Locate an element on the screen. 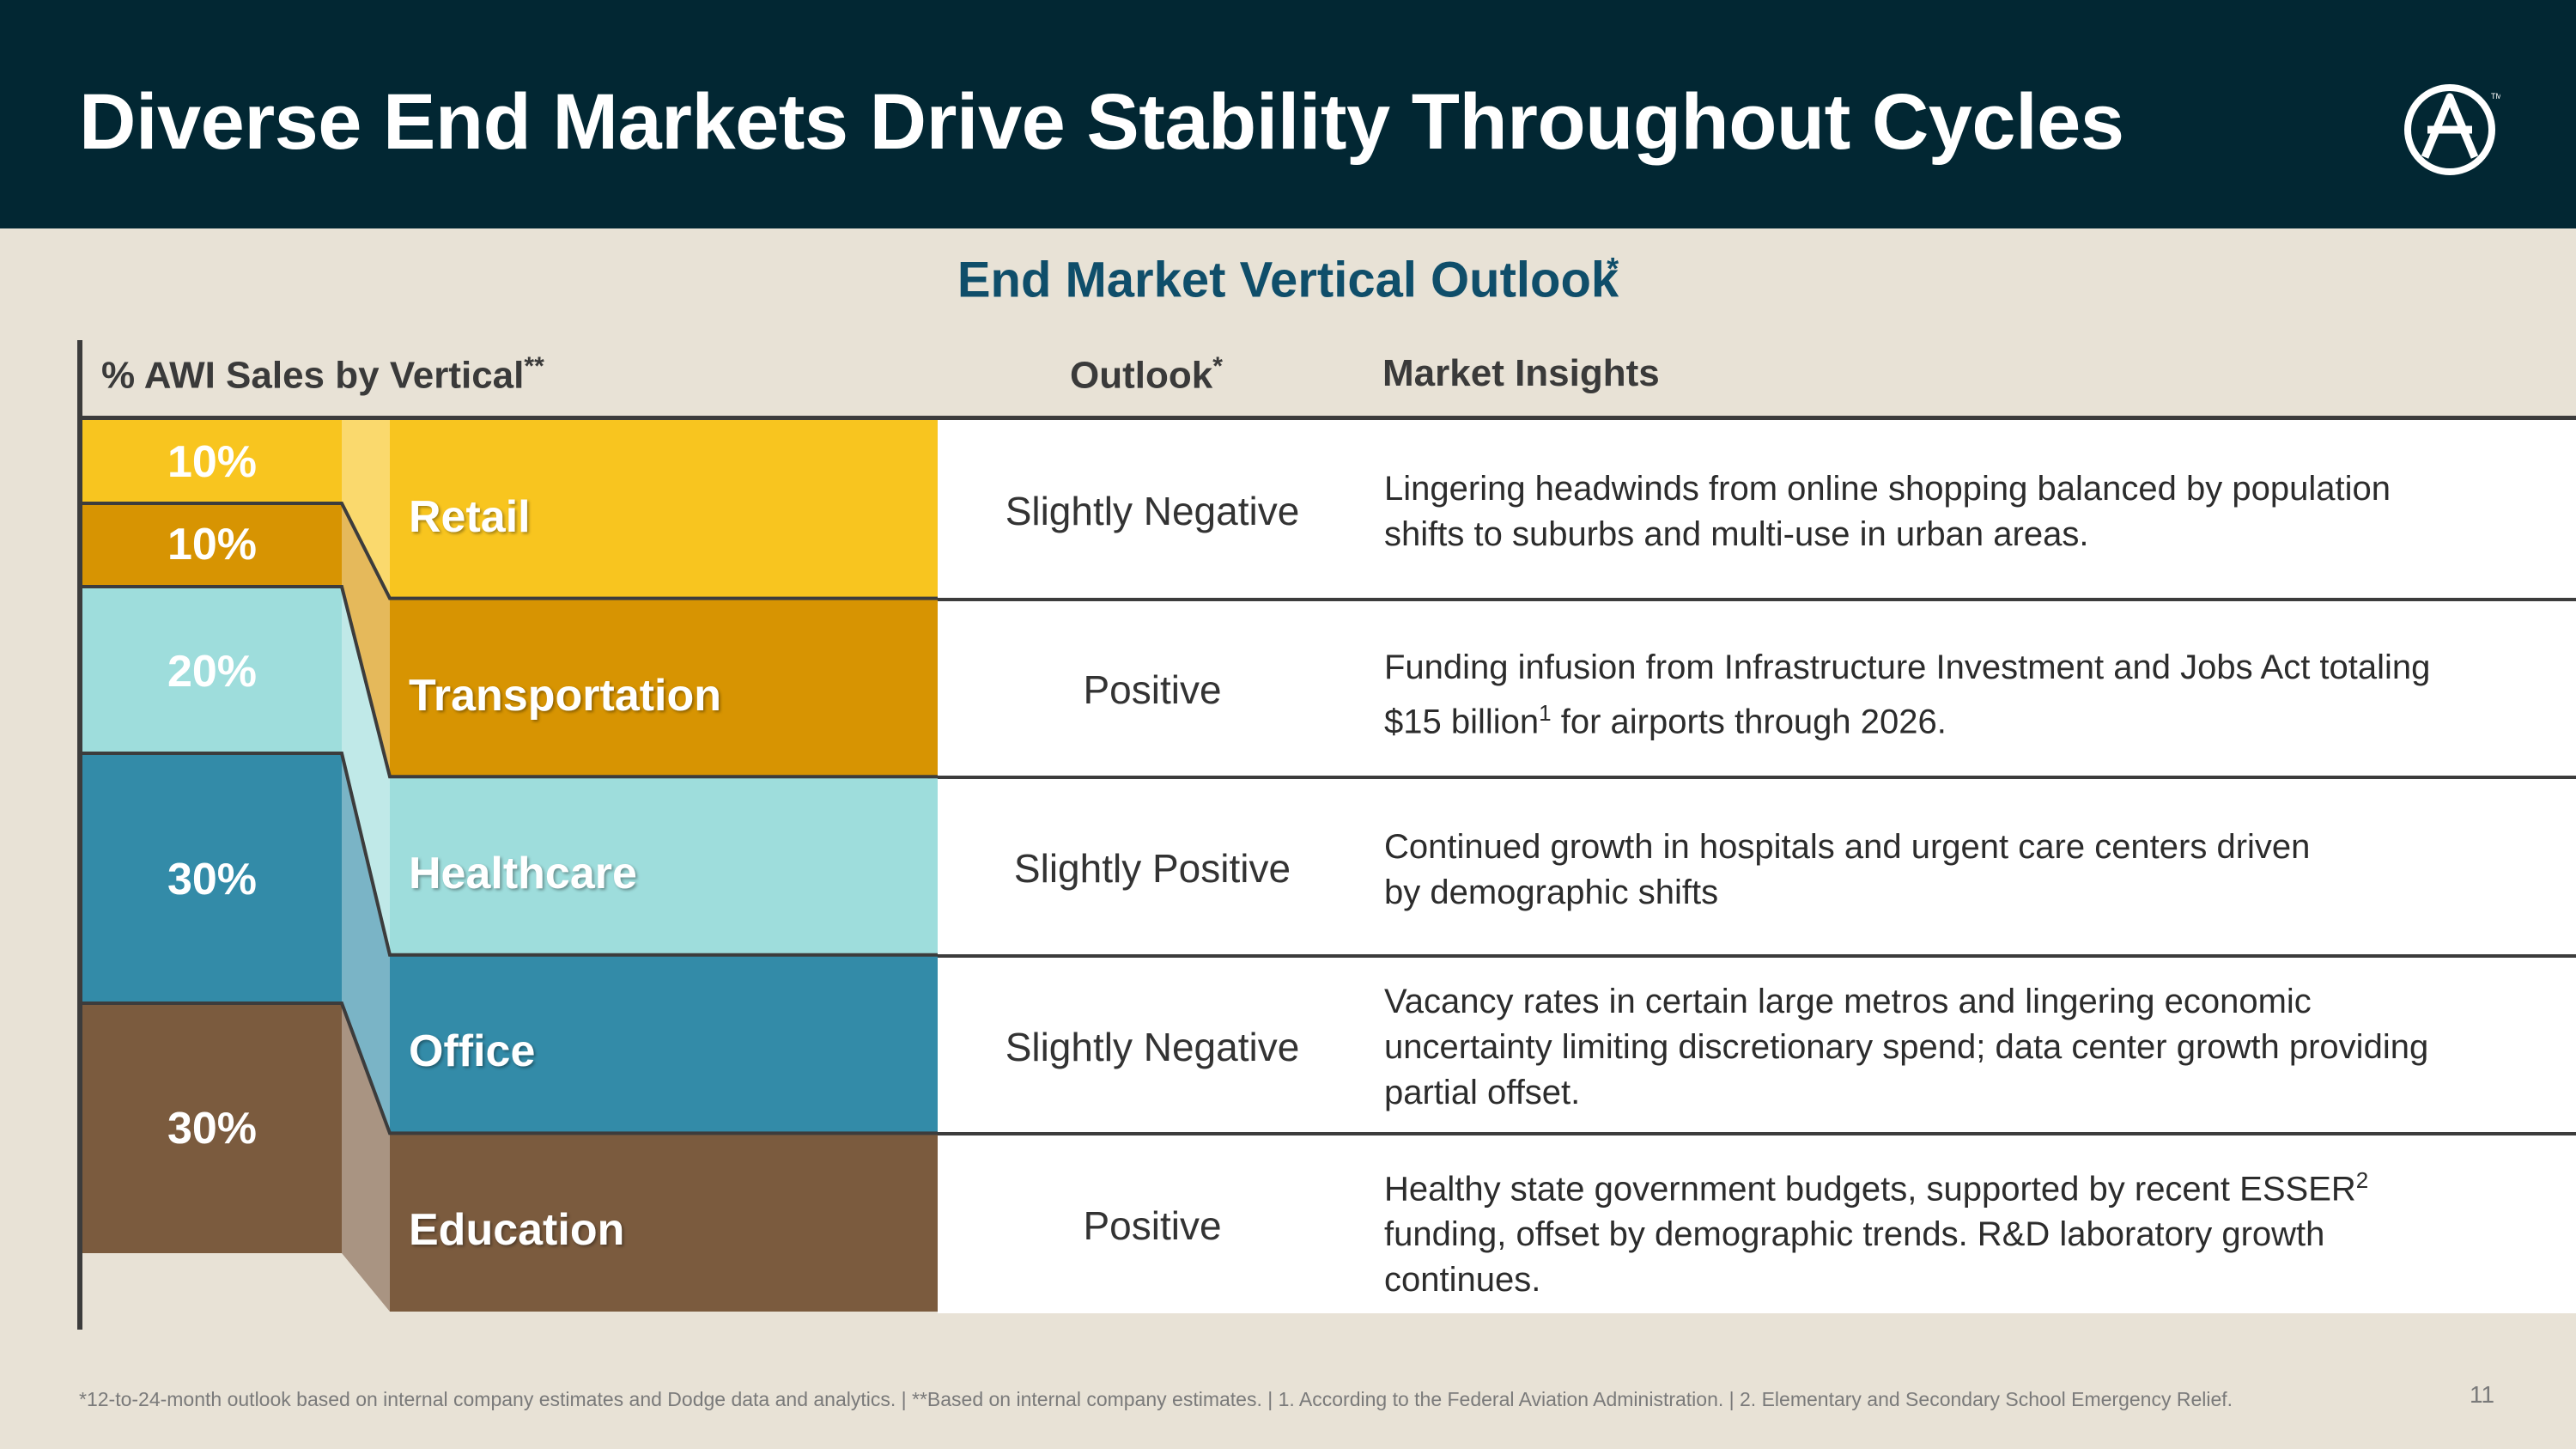 This screenshot has width=2576, height=1449. left-axis-line is located at coordinates (79, 835).